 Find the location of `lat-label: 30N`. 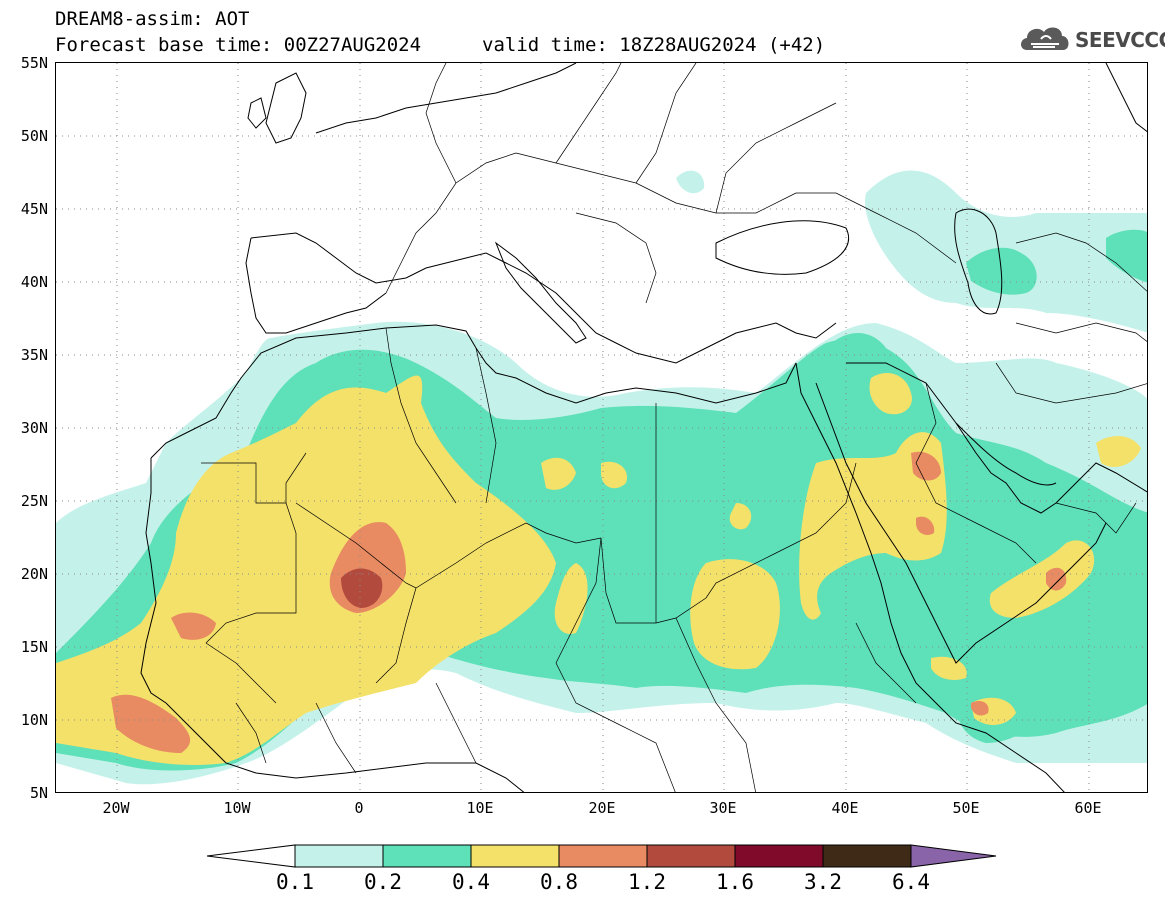

lat-label: 30N is located at coordinates (34, 428).